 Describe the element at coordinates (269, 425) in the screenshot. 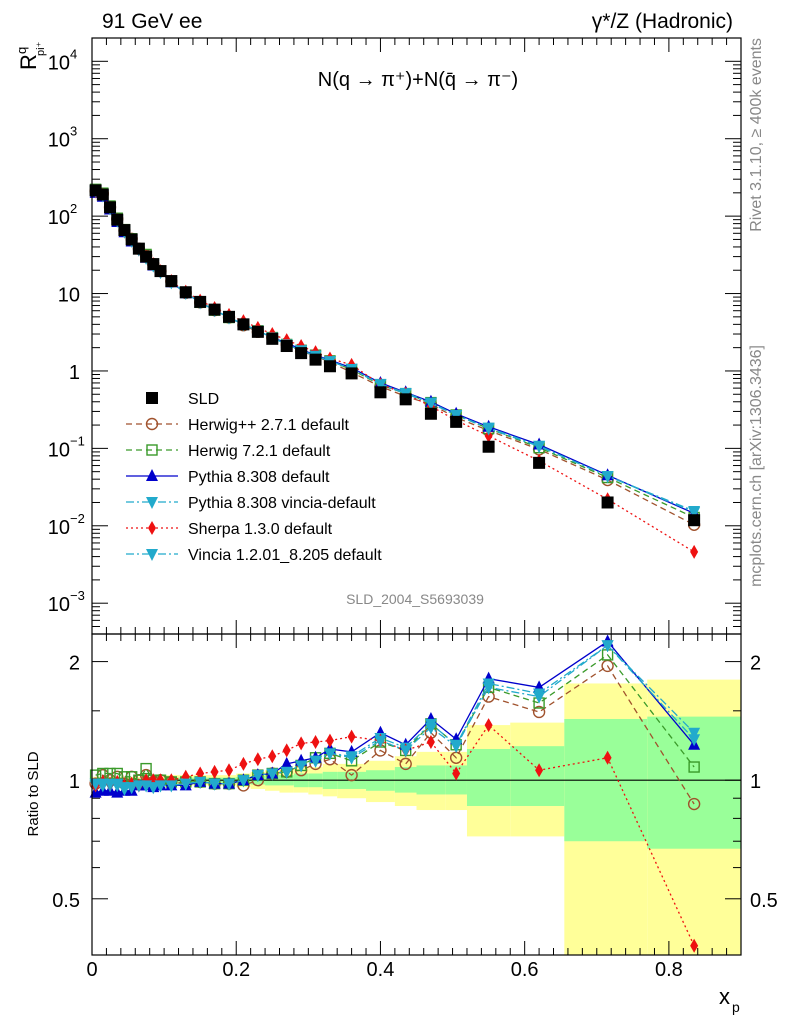

I see `legend-label: Herwig++ 2.7.1 default` at that location.